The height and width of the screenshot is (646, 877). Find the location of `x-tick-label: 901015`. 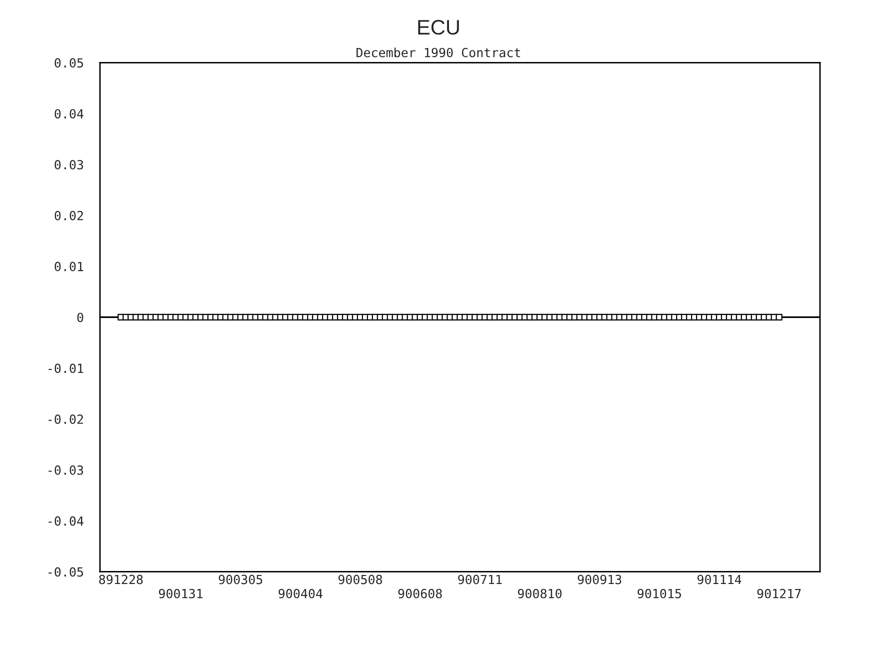

x-tick-label: 901015 is located at coordinates (660, 593).